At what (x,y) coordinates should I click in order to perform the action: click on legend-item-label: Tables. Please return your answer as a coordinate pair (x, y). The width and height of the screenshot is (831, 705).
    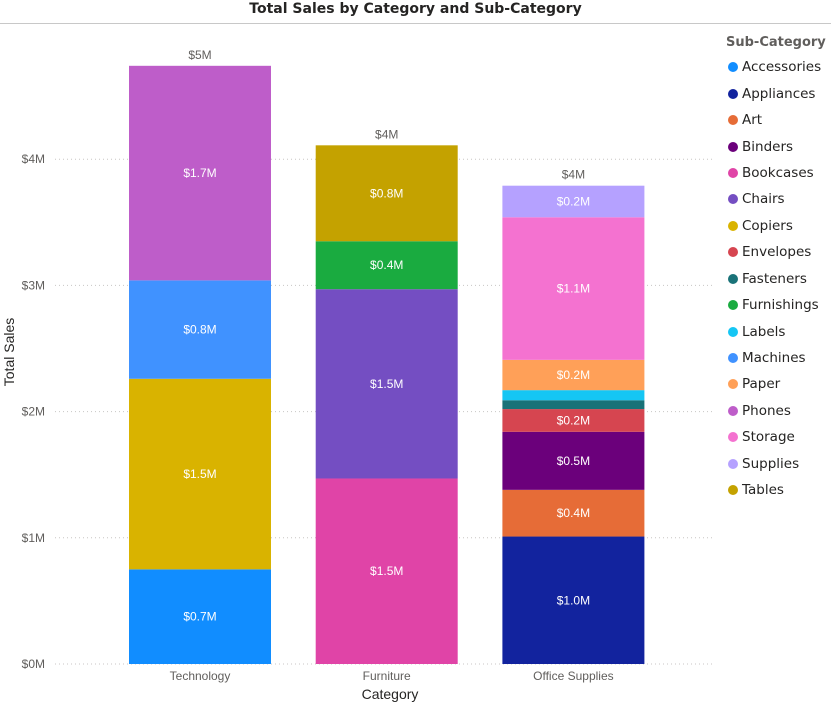
    Looking at the image, I should click on (763, 490).